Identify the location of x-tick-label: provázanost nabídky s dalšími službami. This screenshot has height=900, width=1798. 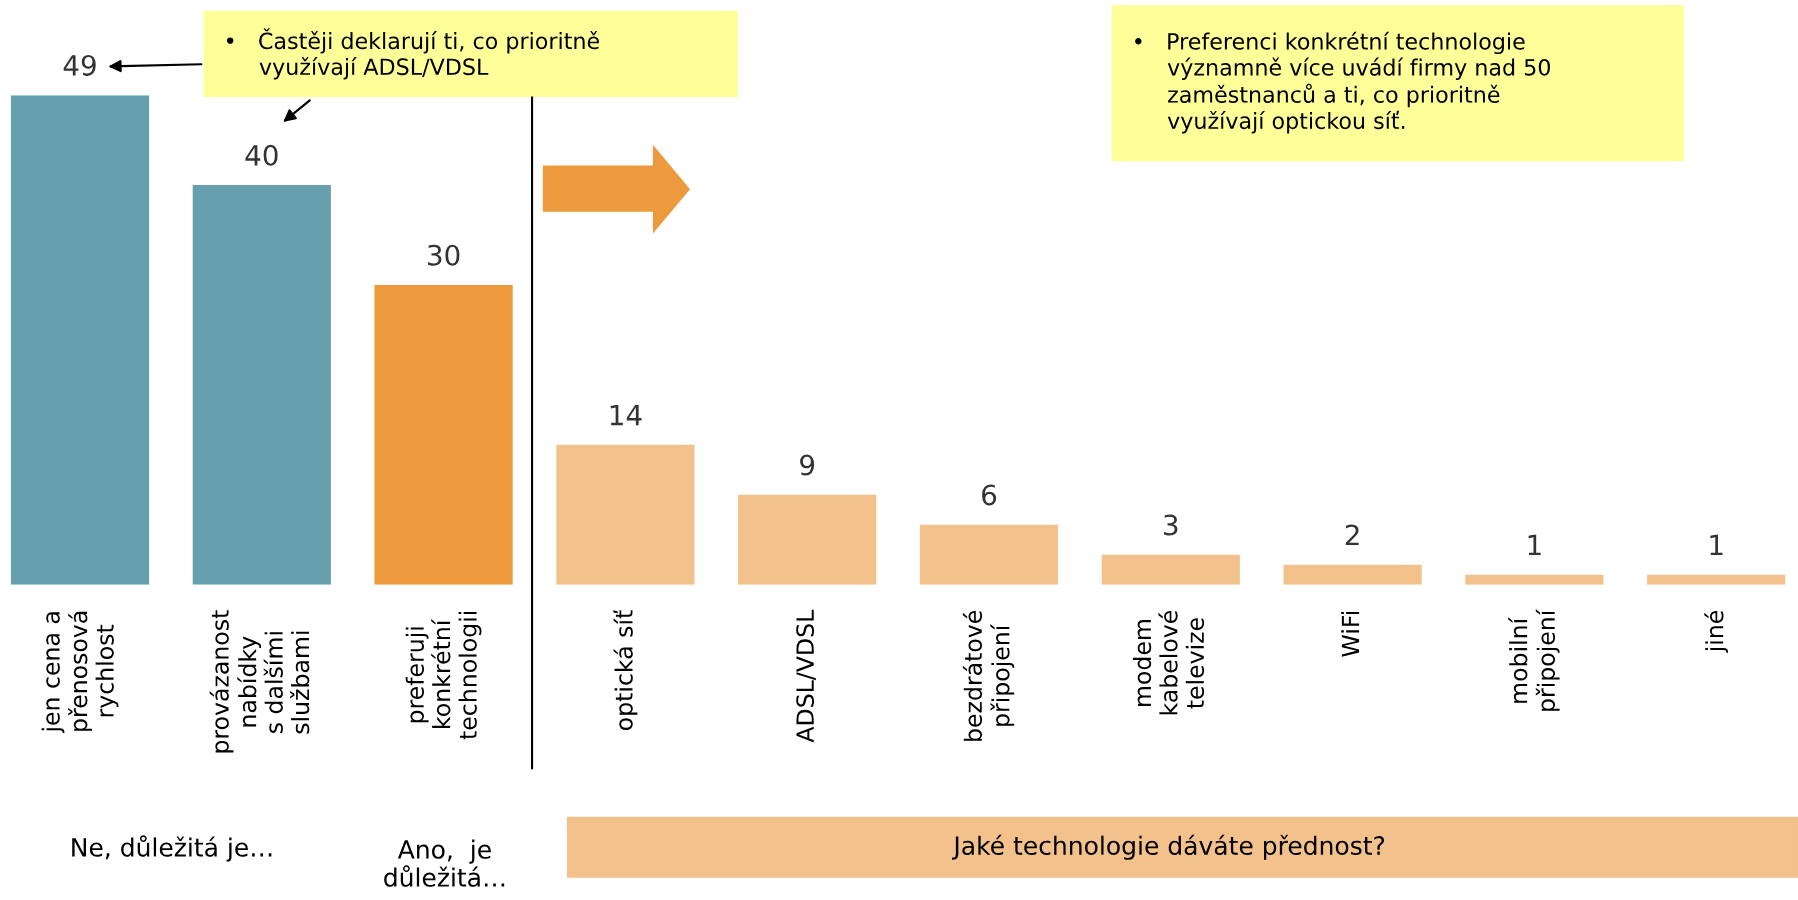
(259, 681).